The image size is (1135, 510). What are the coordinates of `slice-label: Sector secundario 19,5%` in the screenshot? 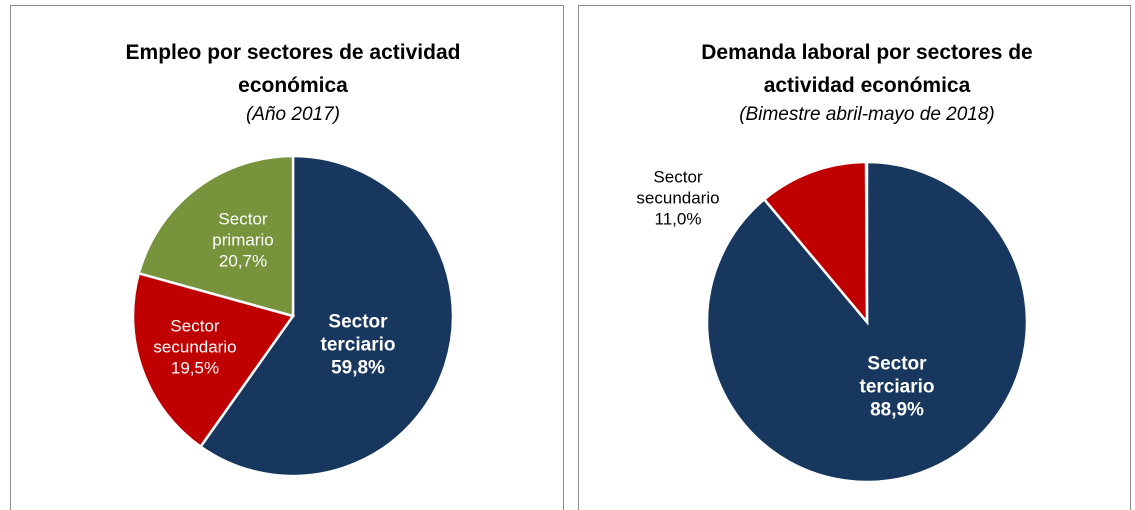 It's located at (195, 347).